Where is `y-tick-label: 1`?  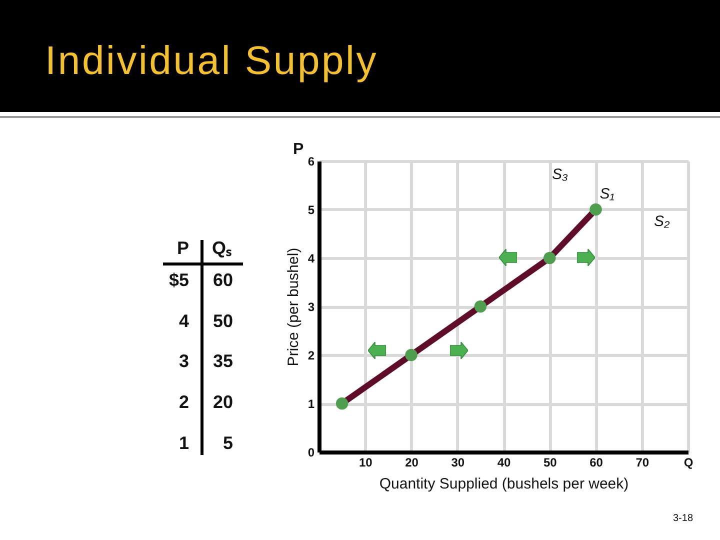 y-tick-label: 1 is located at coordinates (311, 404).